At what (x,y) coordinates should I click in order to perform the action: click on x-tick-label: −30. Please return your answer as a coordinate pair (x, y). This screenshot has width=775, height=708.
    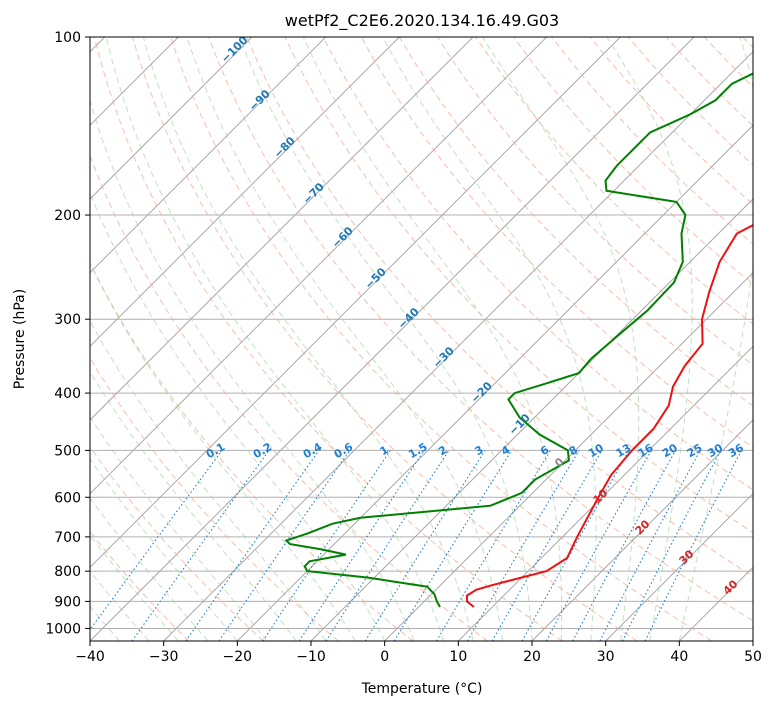
    Looking at the image, I should click on (164, 657).